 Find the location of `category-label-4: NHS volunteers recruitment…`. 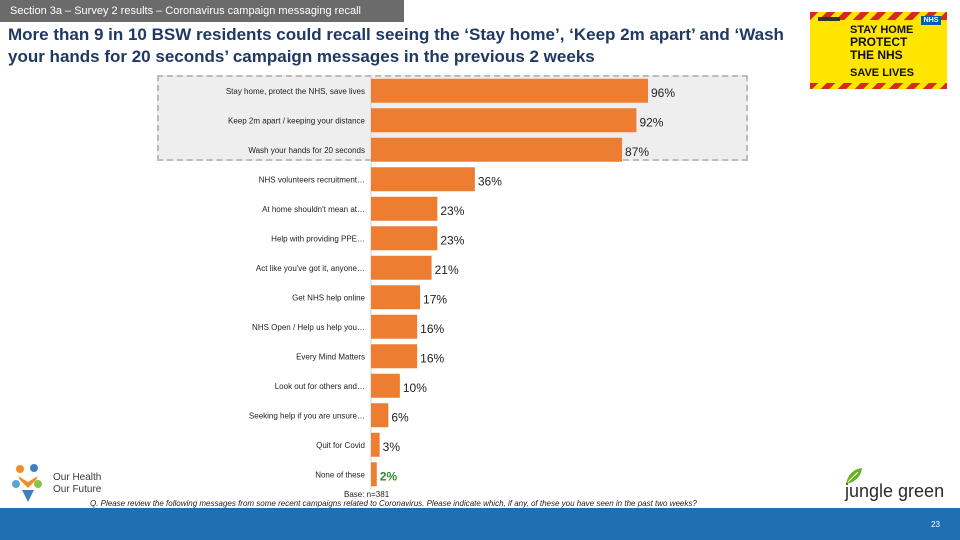

category-label-4: NHS volunteers recruitment… is located at coordinates (312, 179).